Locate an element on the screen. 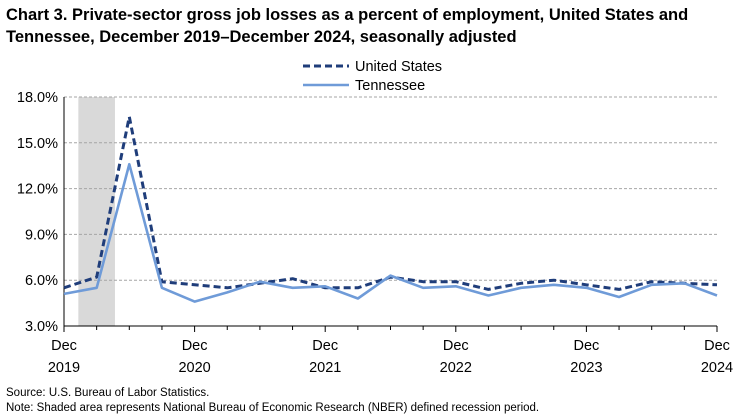  y-tick-label: 9.0% is located at coordinates (41, 235).